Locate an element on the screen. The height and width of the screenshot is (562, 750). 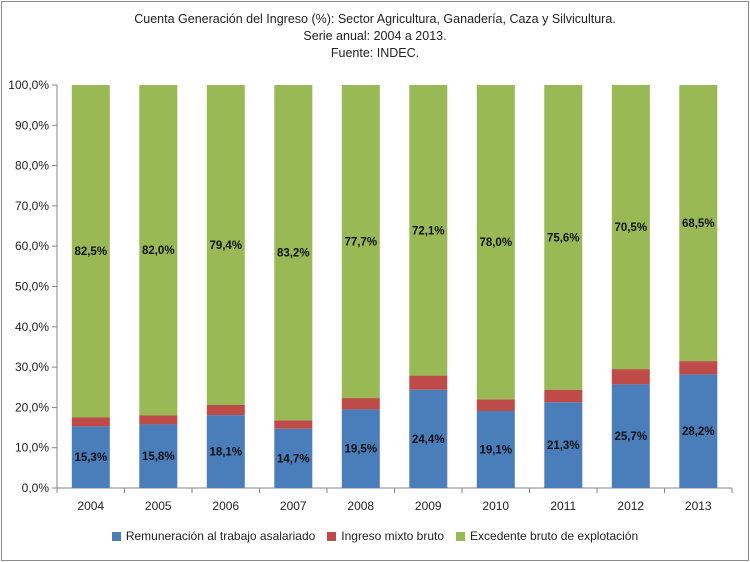
data-label: 14,7% is located at coordinates (293, 459).